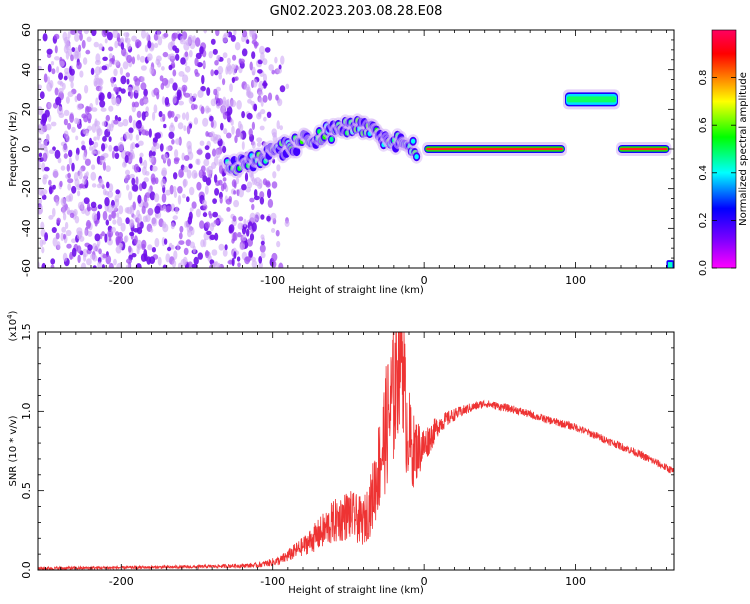 The height and width of the screenshot is (604, 750). Describe the element at coordinates (575, 581) in the screenshot. I see `x-tick-label: 100` at that location.